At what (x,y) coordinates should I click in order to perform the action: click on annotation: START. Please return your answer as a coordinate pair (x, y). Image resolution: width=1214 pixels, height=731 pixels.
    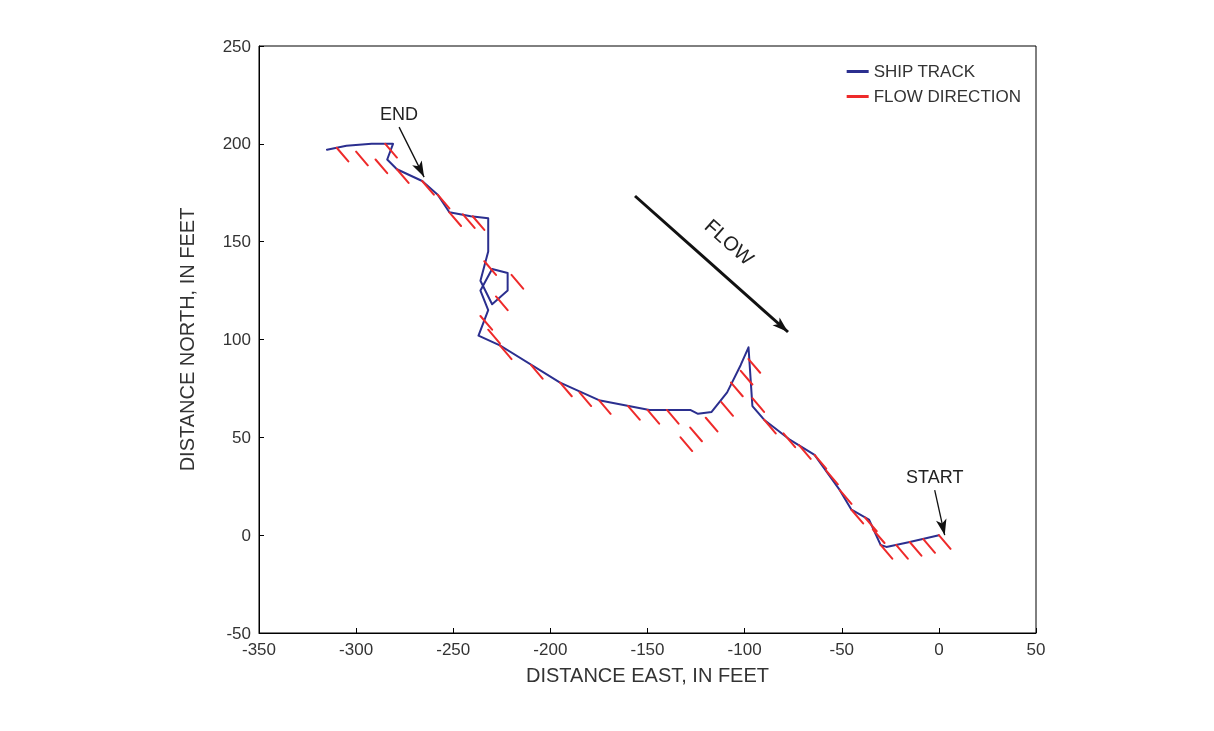
    Looking at the image, I should click on (935, 477).